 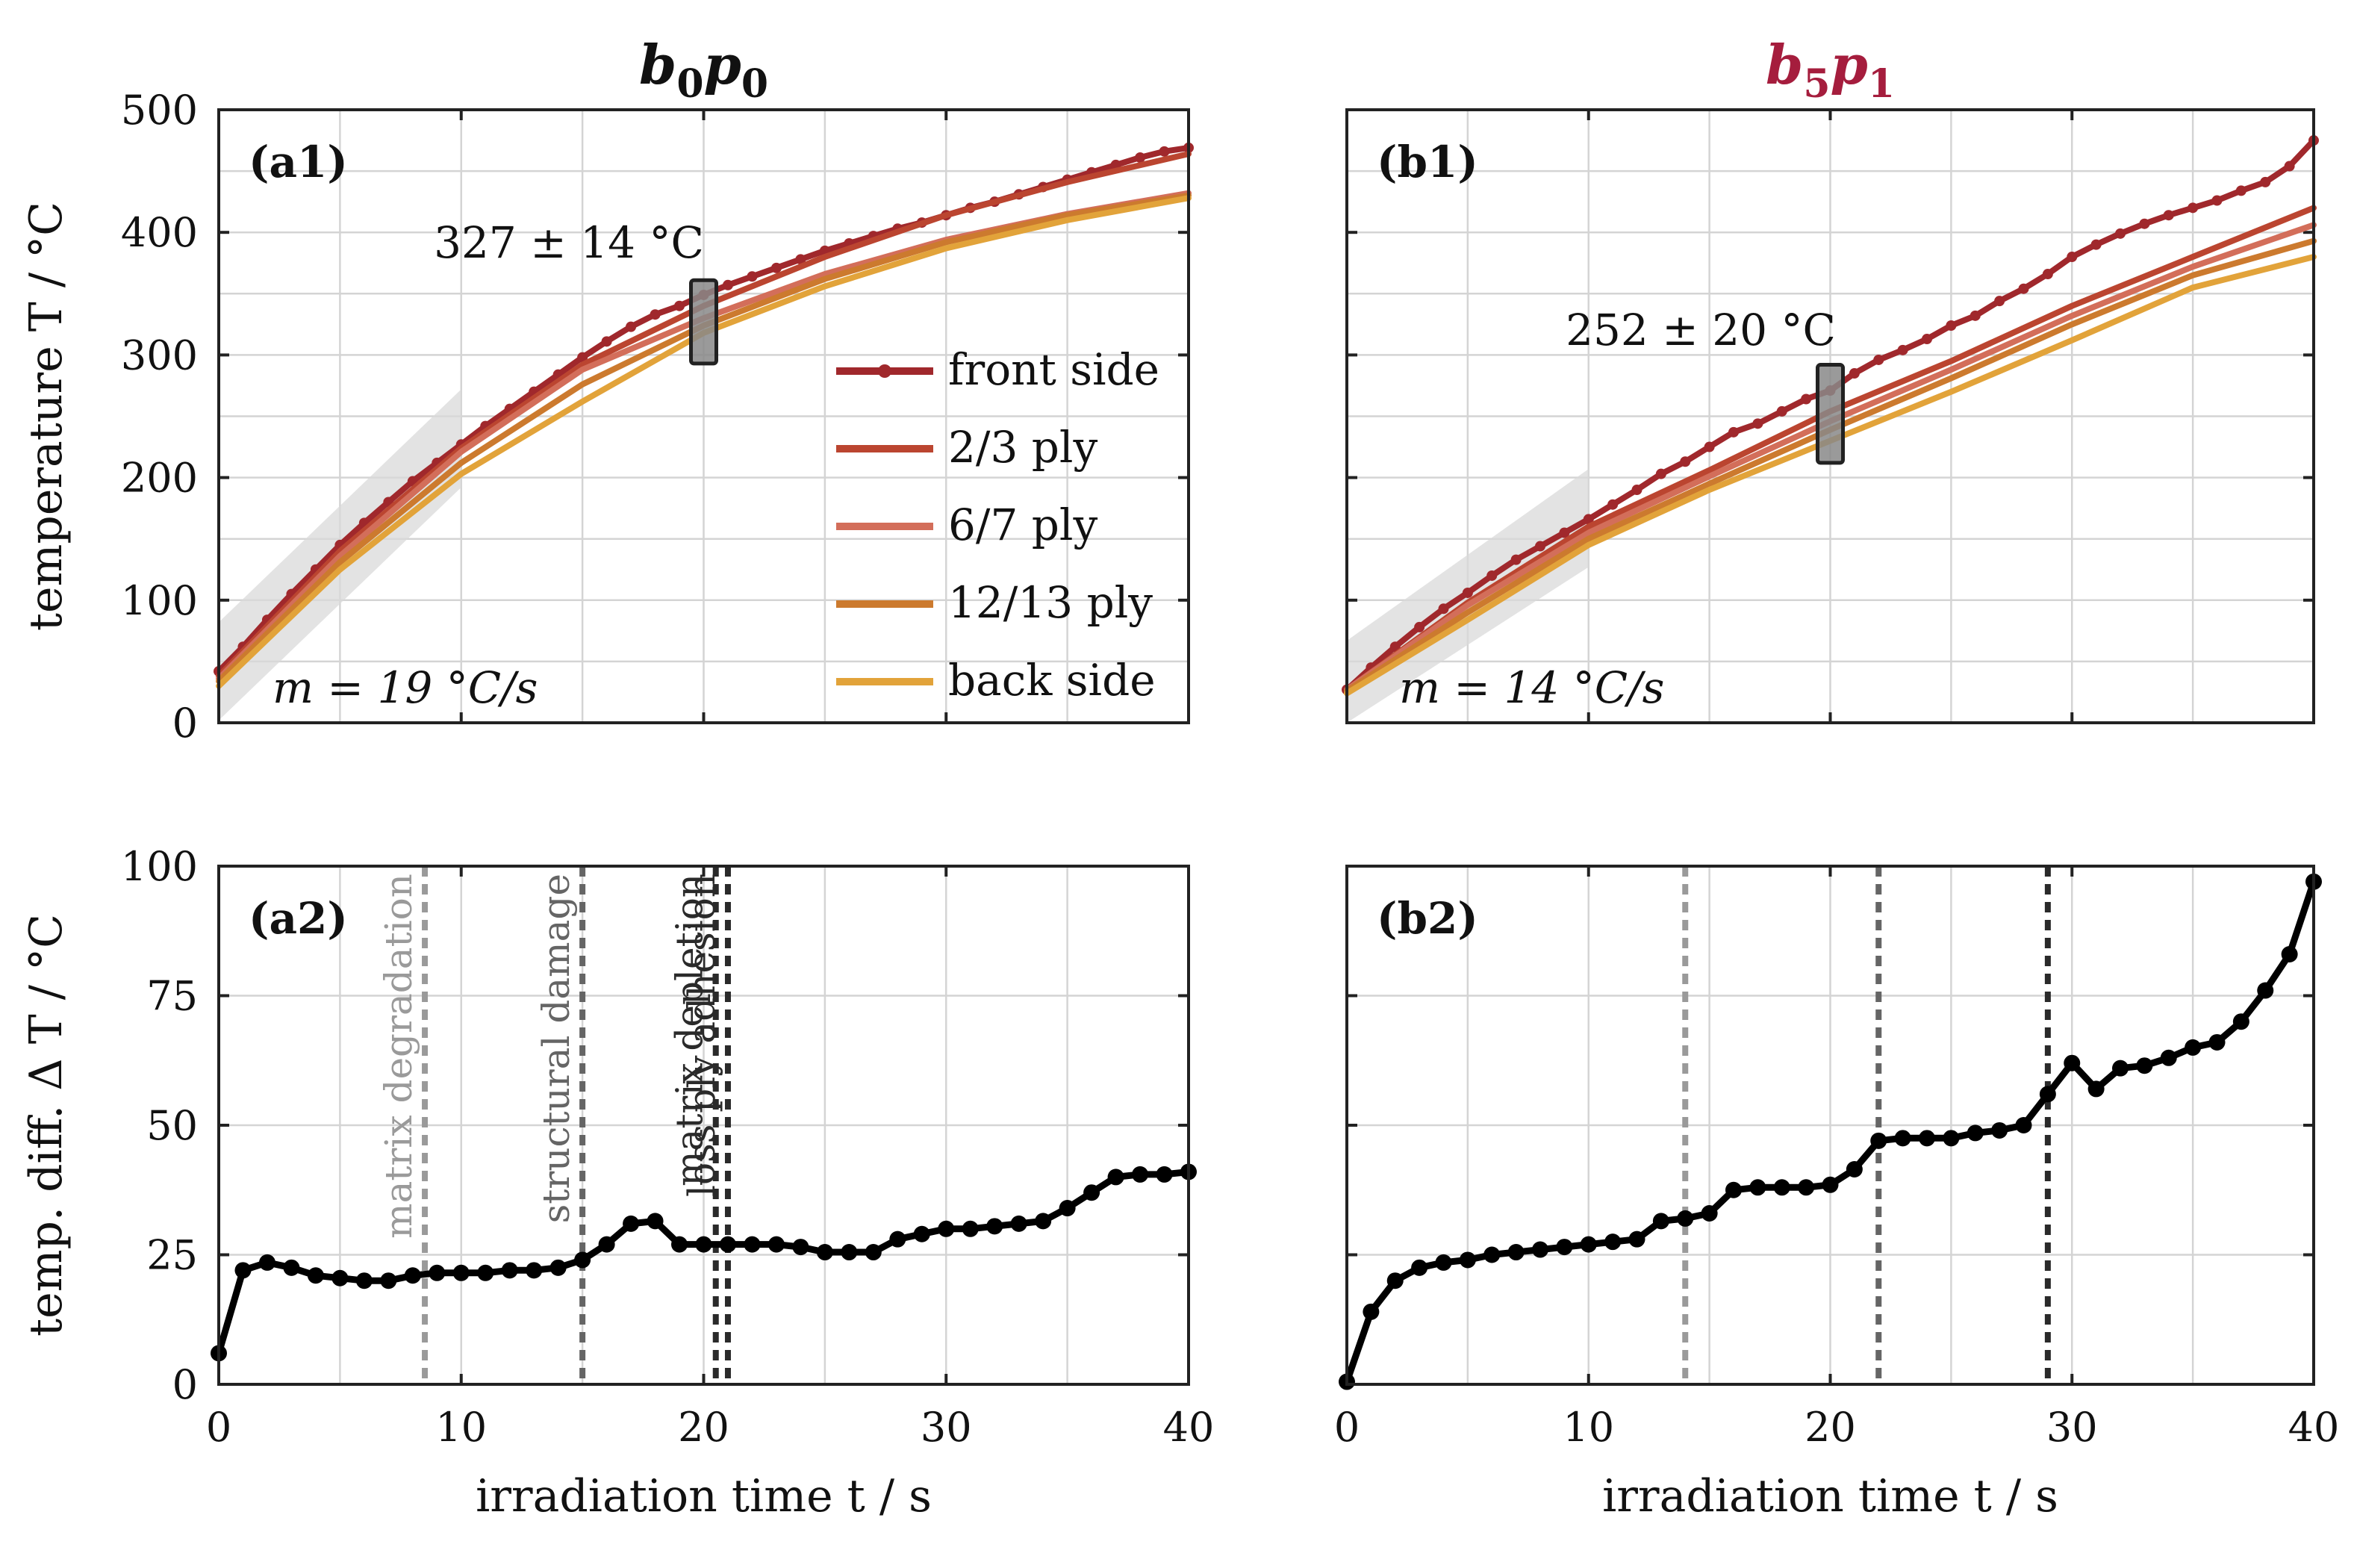 I want to click on title-subscript: 5, so click(x=1816, y=84).